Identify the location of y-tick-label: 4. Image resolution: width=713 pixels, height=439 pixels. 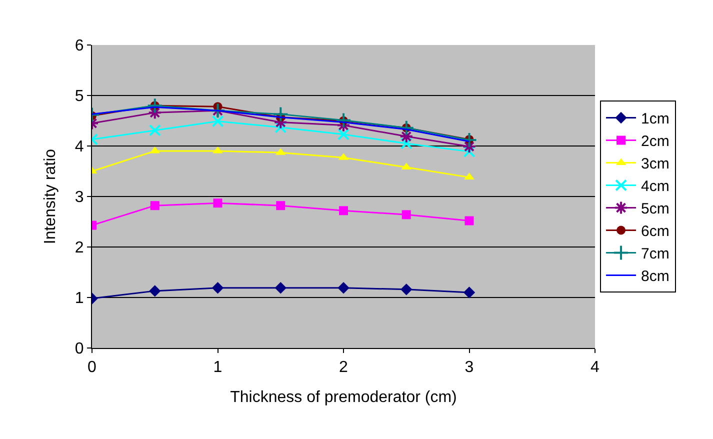
(79, 147).